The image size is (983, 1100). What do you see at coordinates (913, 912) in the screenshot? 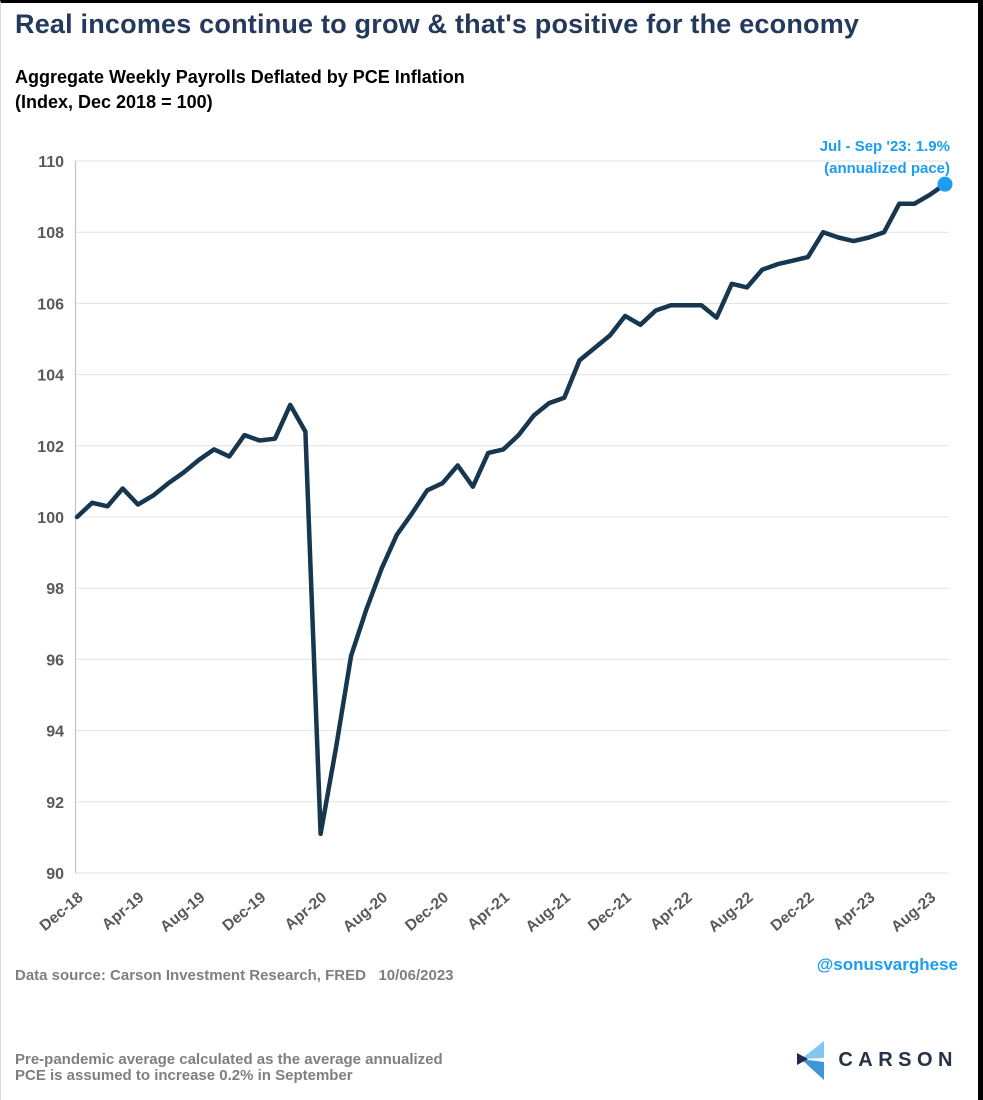
I see `x-tick-label-Aug-23: Aug-23` at bounding box center [913, 912].